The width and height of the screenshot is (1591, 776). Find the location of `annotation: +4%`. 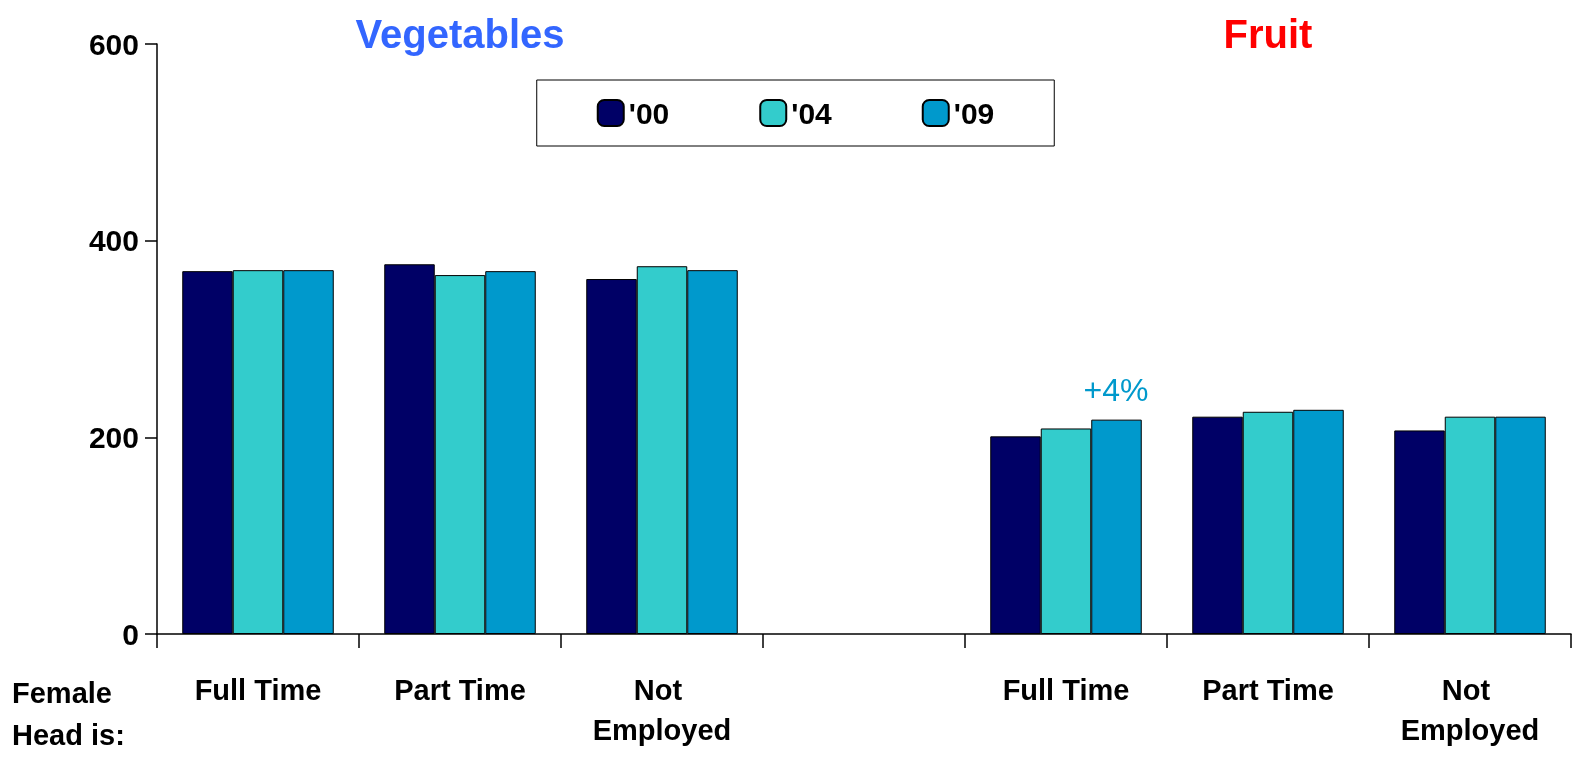

annotation: +4% is located at coordinates (1116, 389).